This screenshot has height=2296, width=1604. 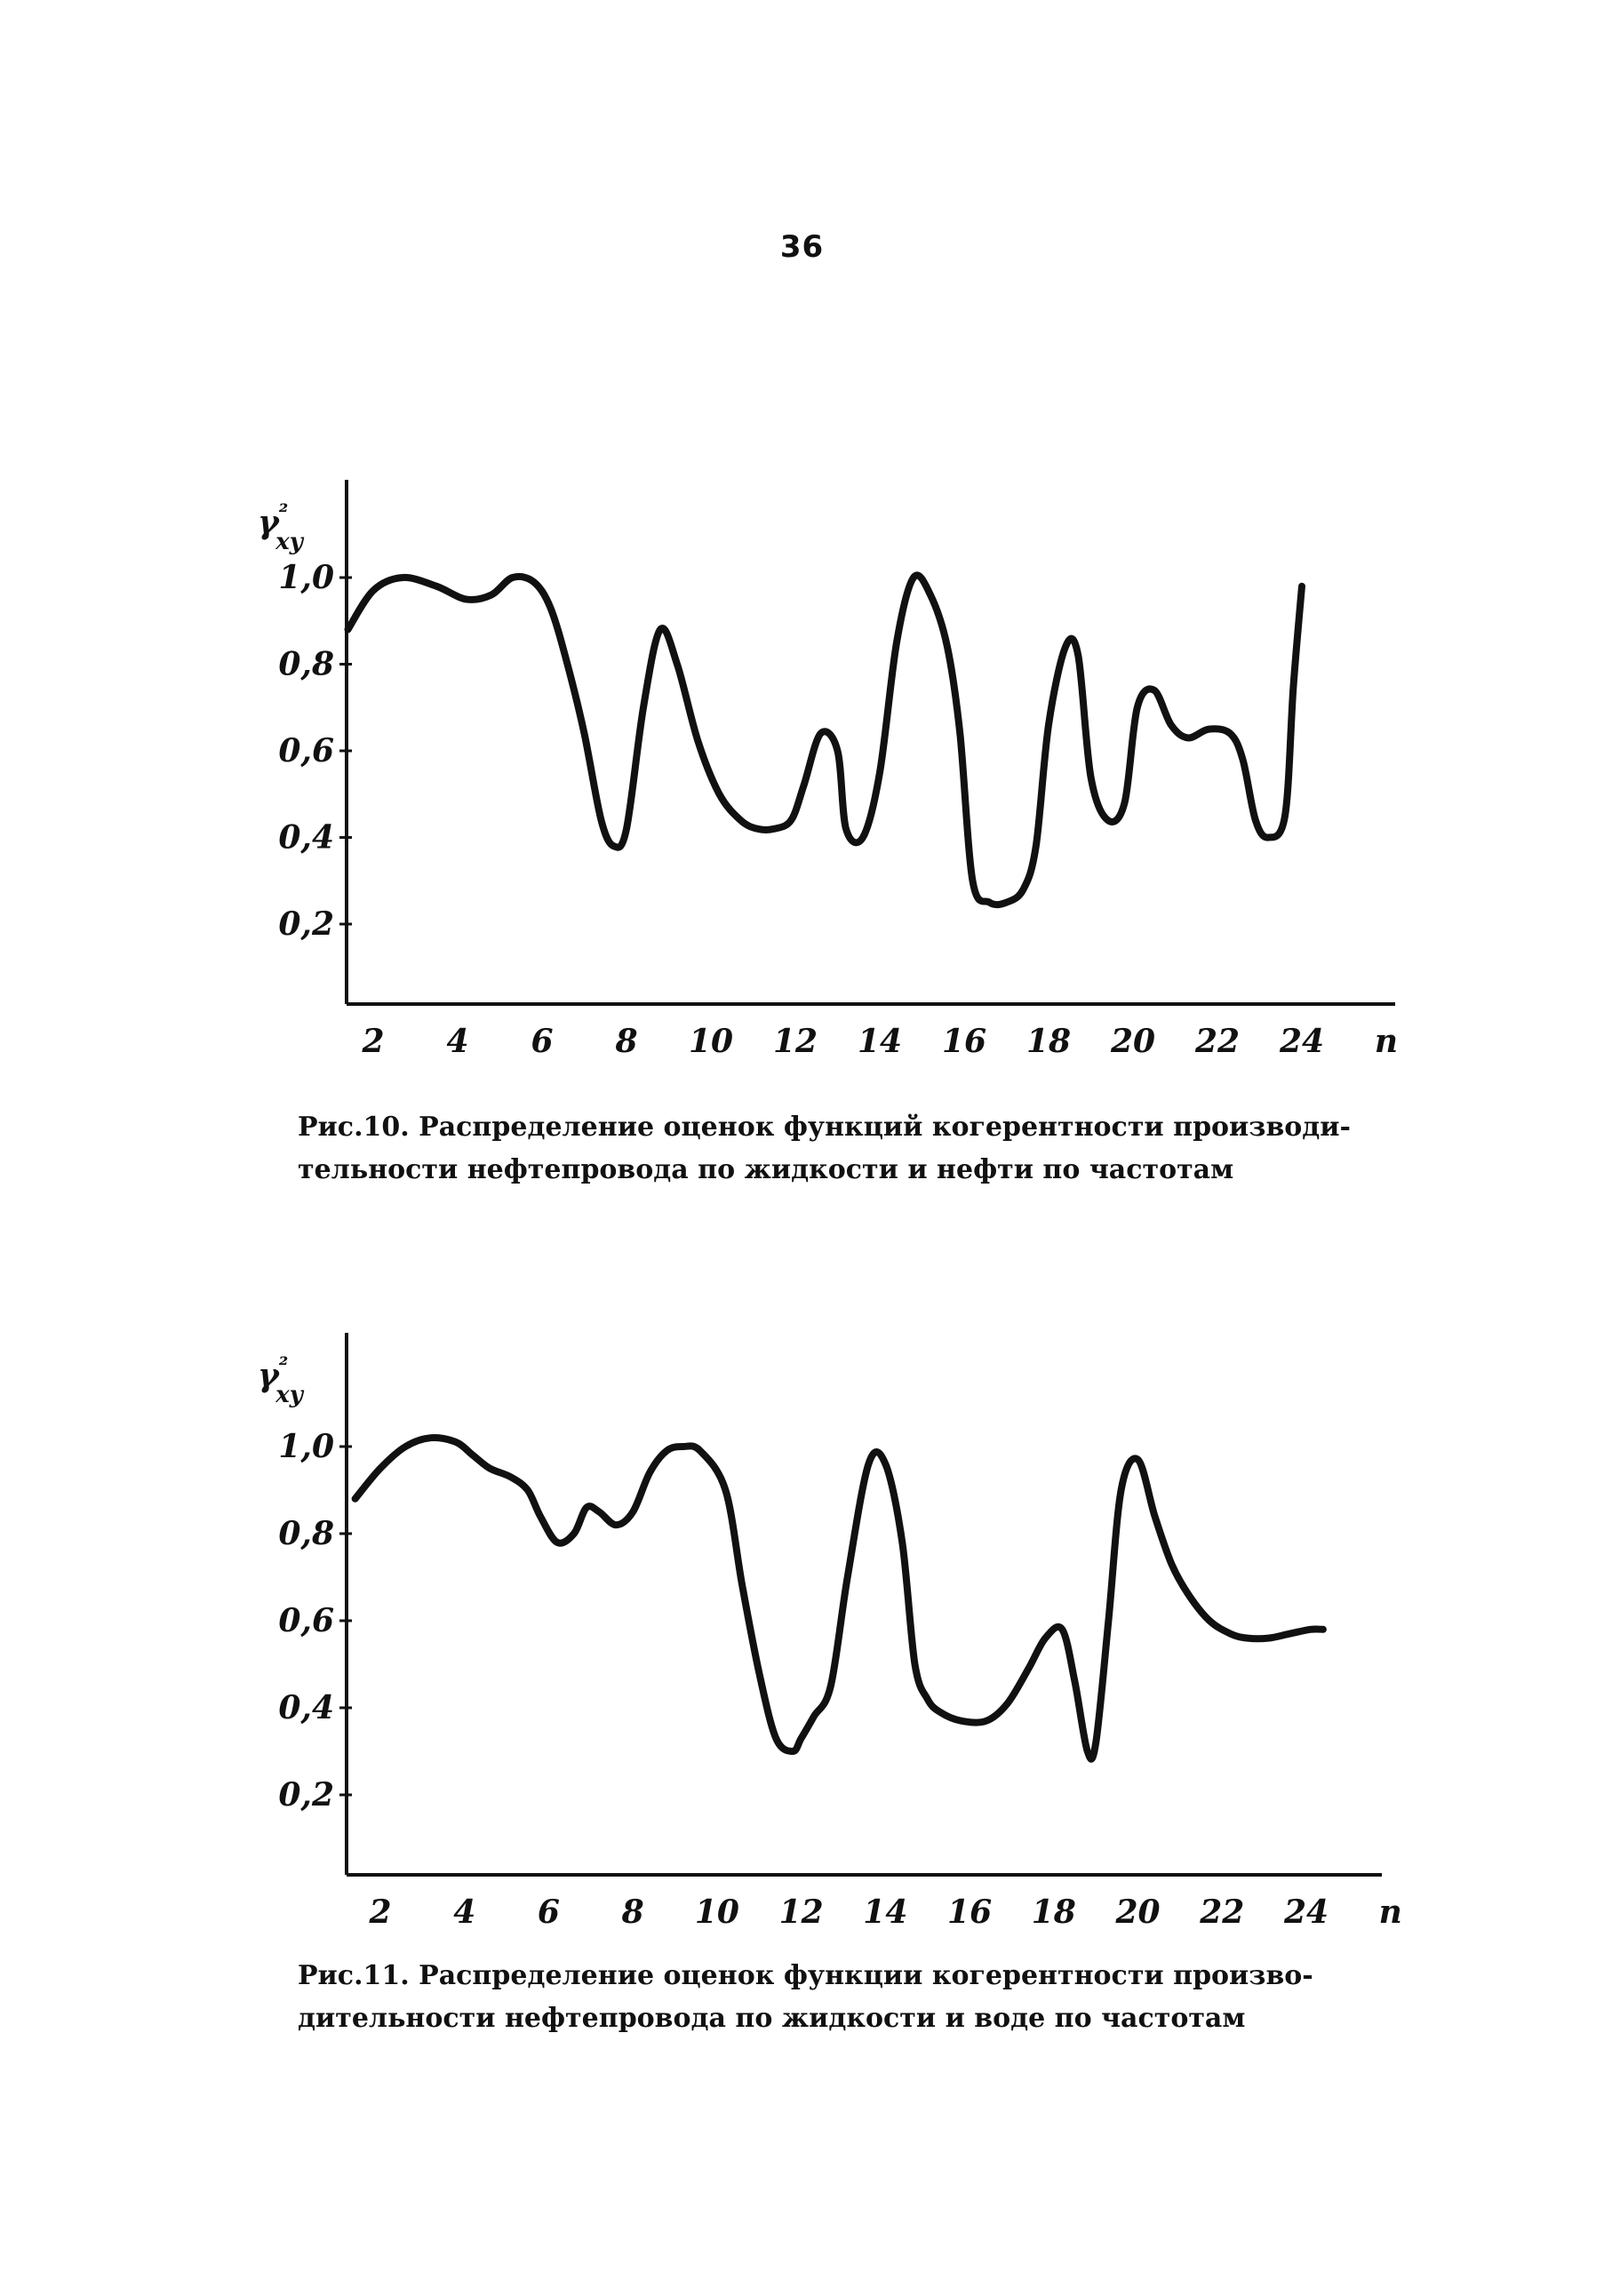 I want to click on y-axis-label-subscript: xy, so click(x=290, y=542).